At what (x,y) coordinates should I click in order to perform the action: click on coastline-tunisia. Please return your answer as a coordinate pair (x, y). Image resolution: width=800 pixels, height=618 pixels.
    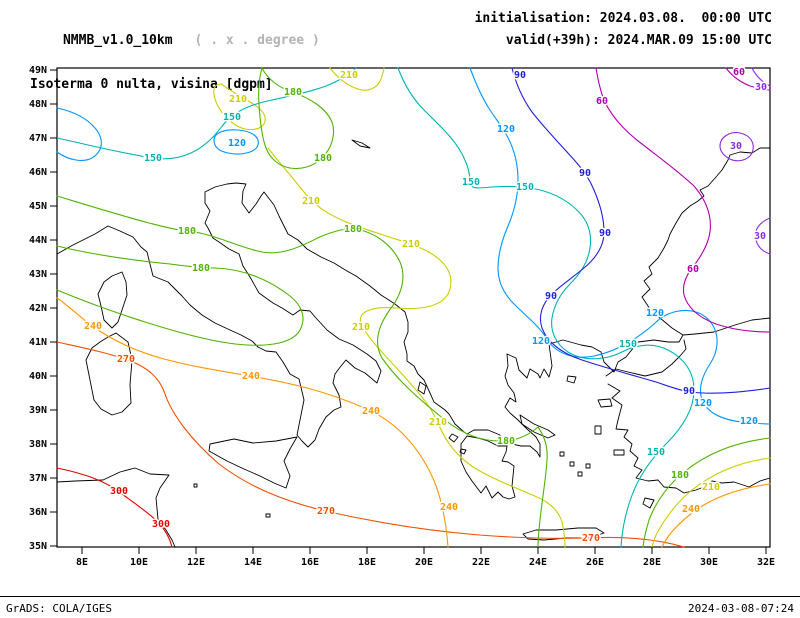
    Looking at the image, I should click on (116, 507).